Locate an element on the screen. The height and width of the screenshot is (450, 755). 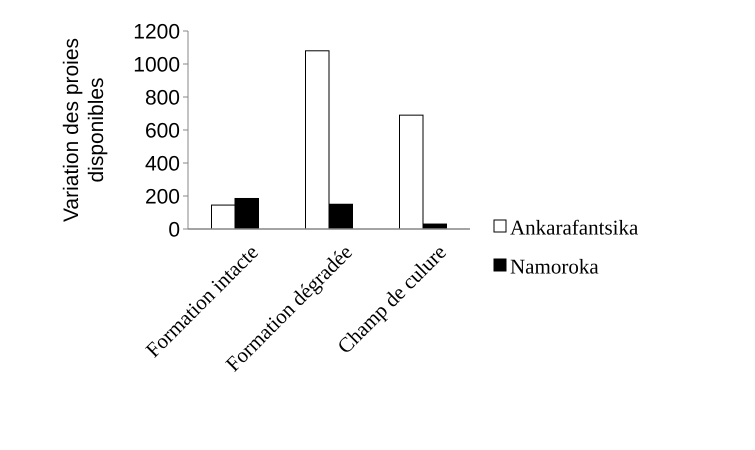
y-tick-label: 800 is located at coordinates (162, 98).